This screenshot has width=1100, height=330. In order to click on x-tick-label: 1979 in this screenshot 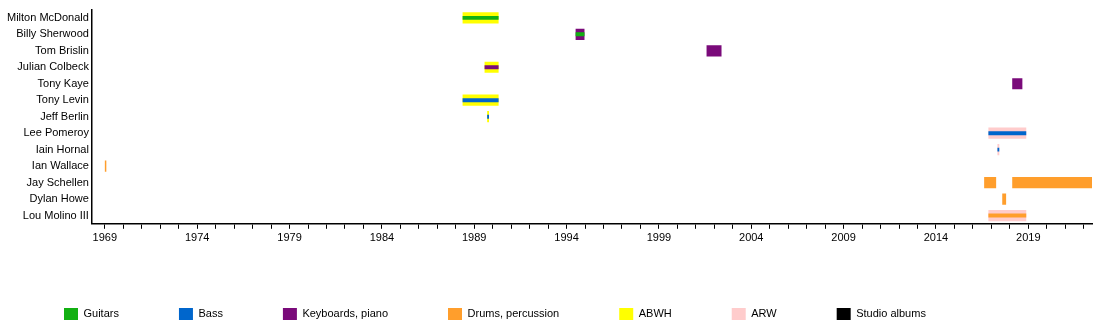, I will do `click(289, 237)`.